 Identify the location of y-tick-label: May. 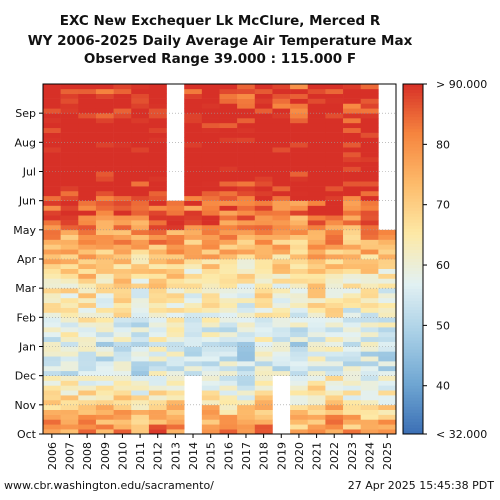
(24, 230).